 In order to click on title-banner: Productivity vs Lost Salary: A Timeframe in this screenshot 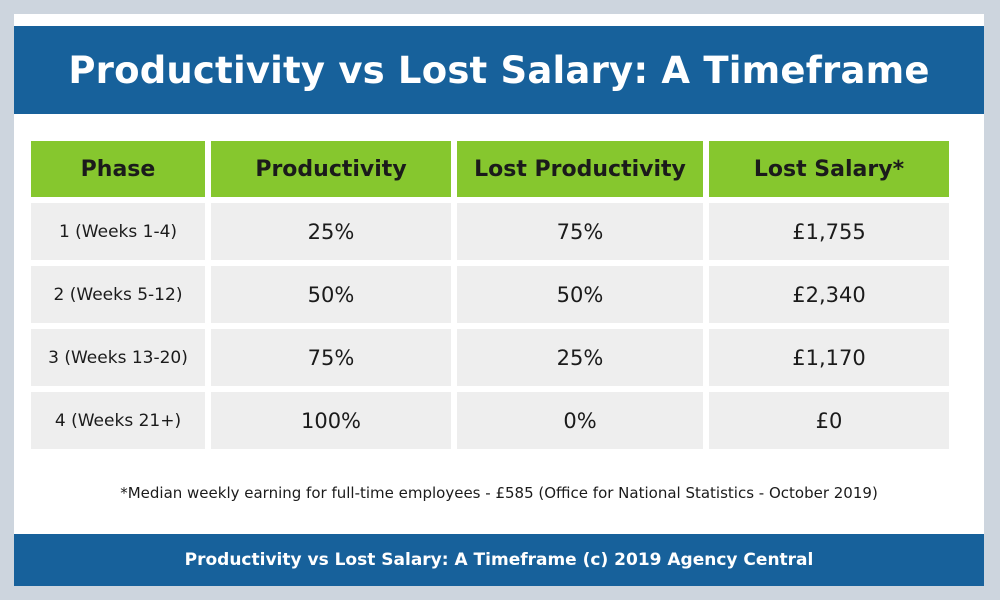, I will do `click(499, 70)`.